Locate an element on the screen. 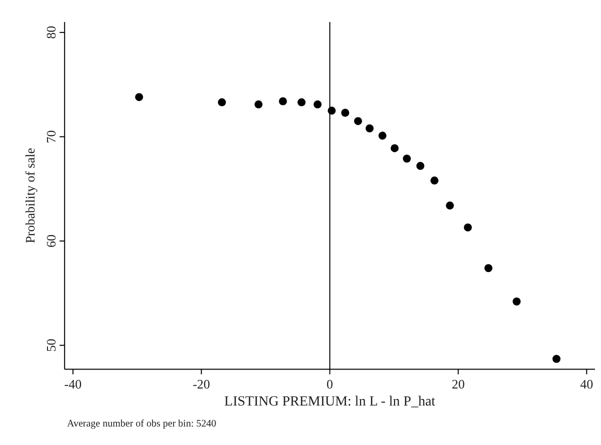  text: Average number of obs per bin: 5240 is located at coordinates (141, 424).